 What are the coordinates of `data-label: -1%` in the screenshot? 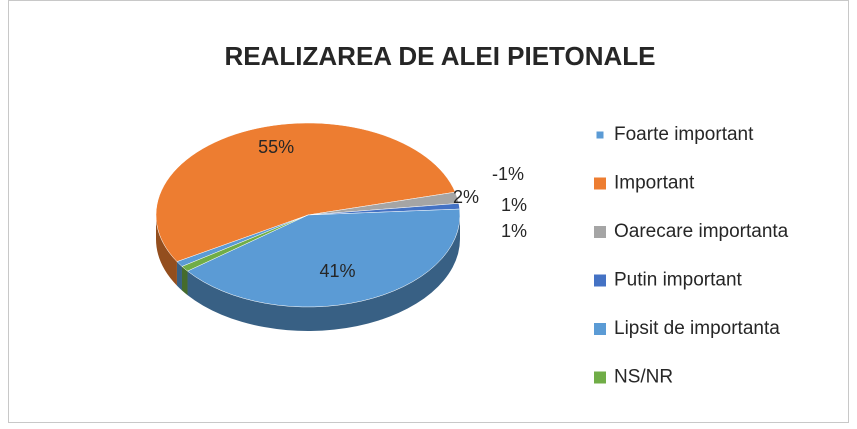 It's located at (508, 174).